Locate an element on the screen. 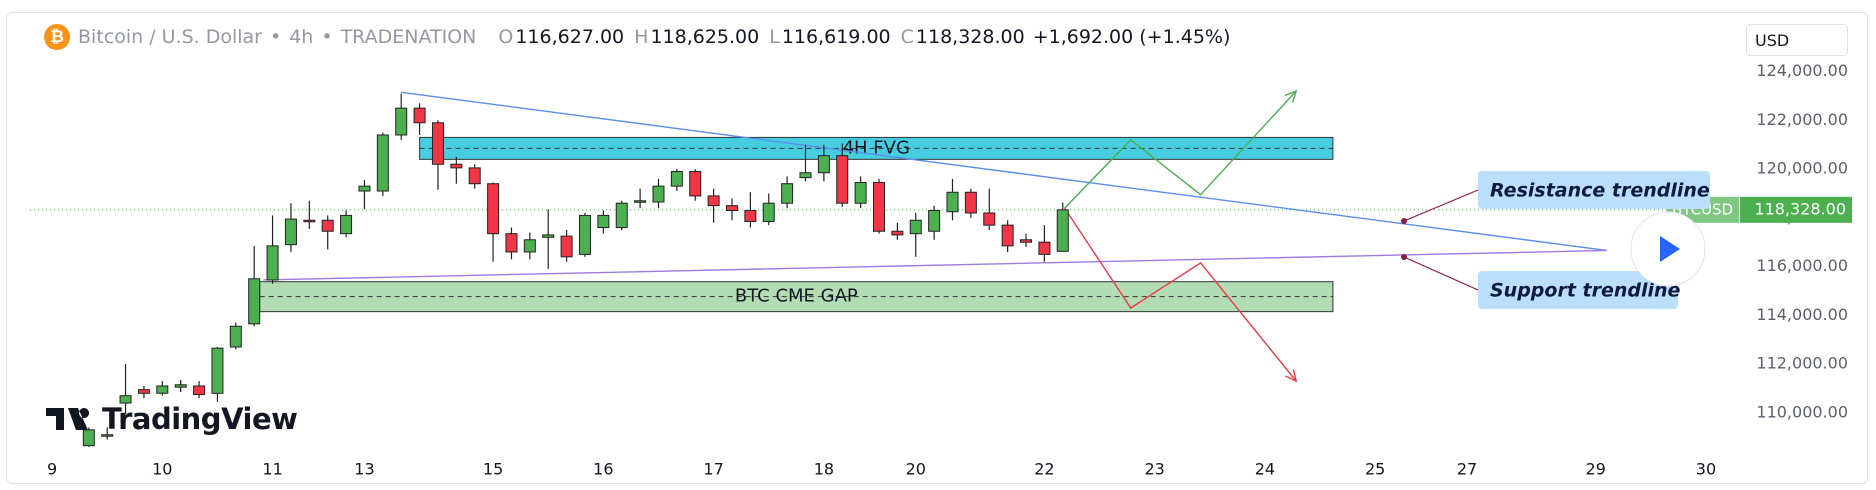 The image size is (1876, 490). ohlc-key: H is located at coordinates (641, 37).